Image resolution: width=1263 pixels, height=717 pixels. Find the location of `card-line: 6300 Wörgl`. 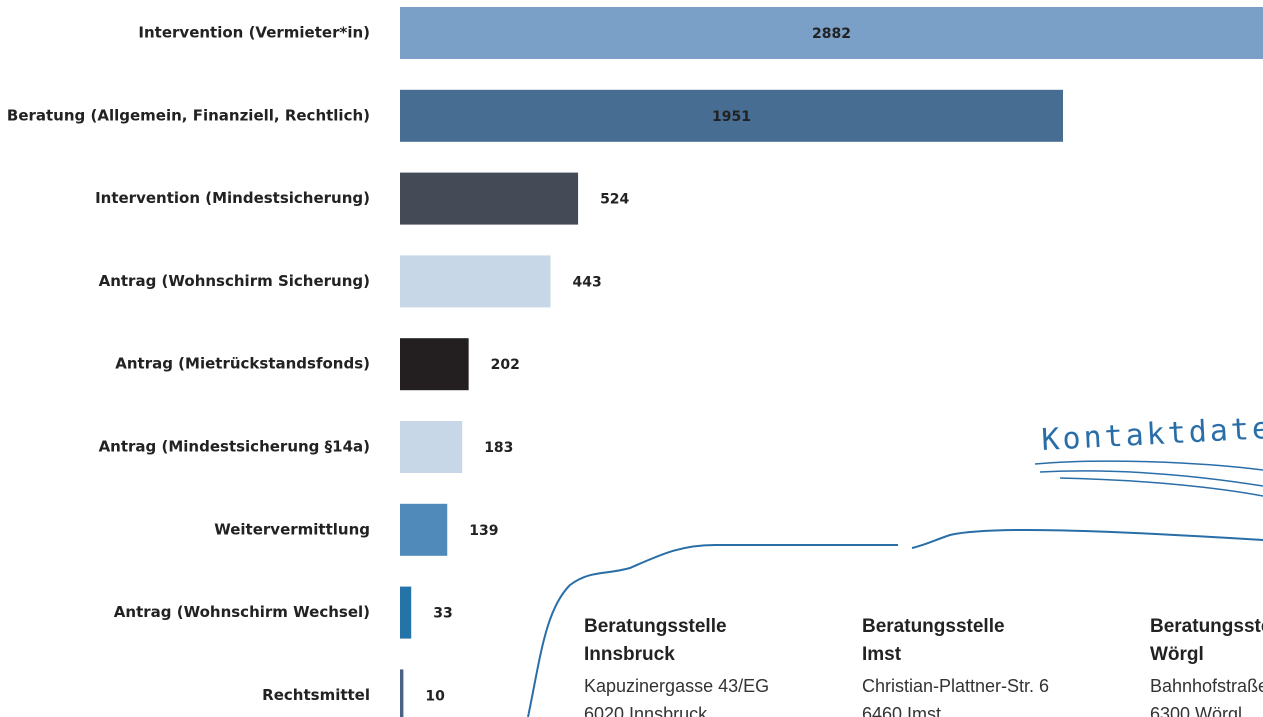

card-line: 6300 Wörgl is located at coordinates (1196, 710).